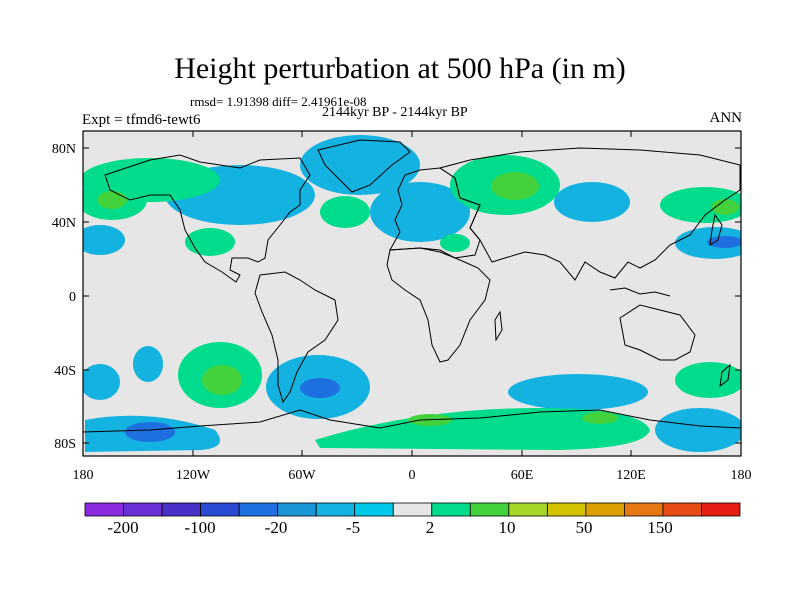  What do you see at coordinates (320, 388) in the screenshot?
I see `contour-darkblue-satlantic` at bounding box center [320, 388].